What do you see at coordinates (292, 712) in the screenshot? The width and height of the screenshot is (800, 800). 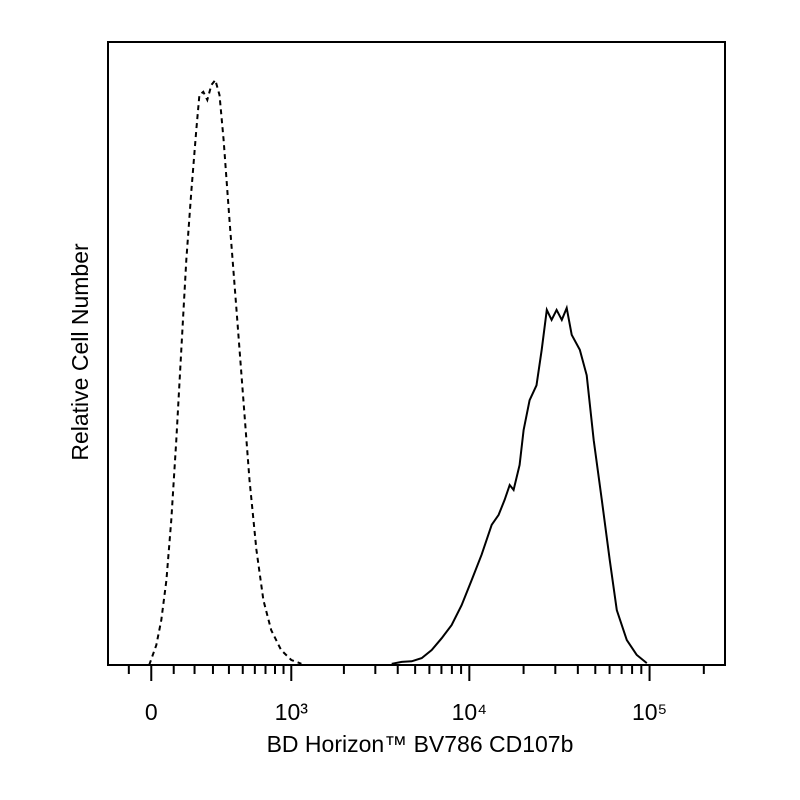 I see `x-tick-label: 10³` at bounding box center [292, 712].